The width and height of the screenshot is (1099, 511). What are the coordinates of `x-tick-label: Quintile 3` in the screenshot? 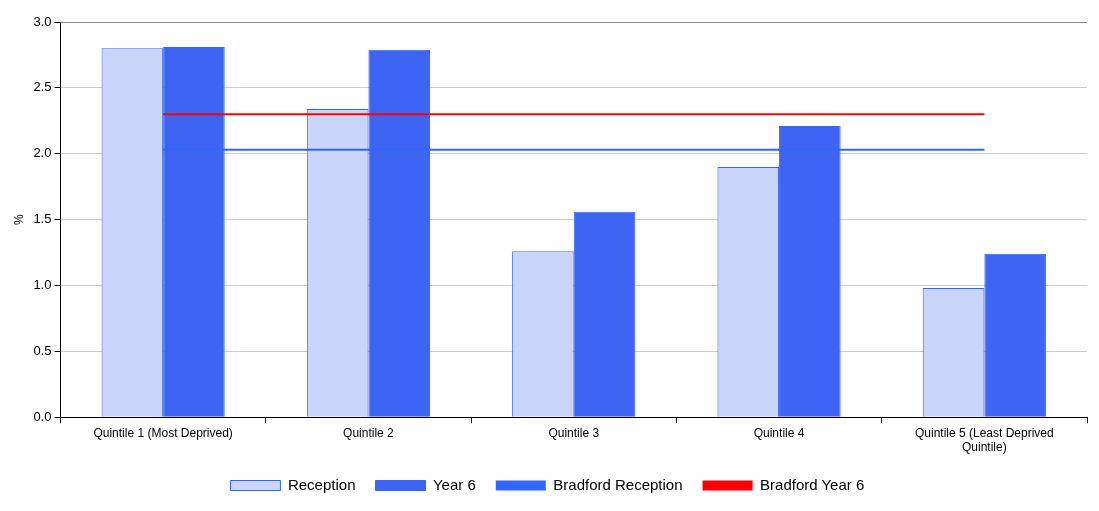 It's located at (574, 432).